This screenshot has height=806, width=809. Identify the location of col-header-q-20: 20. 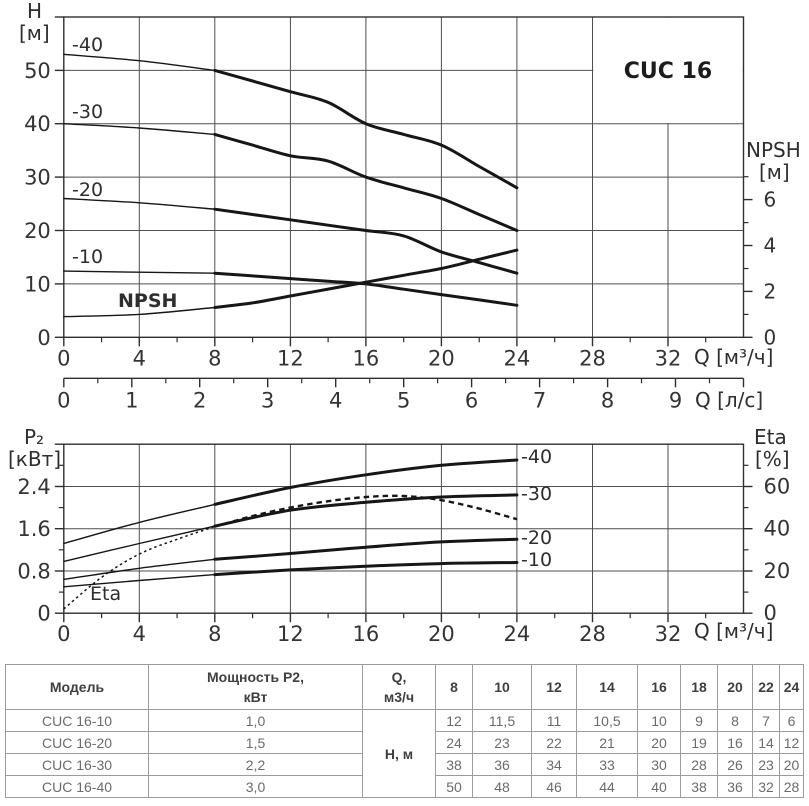
(735, 687).